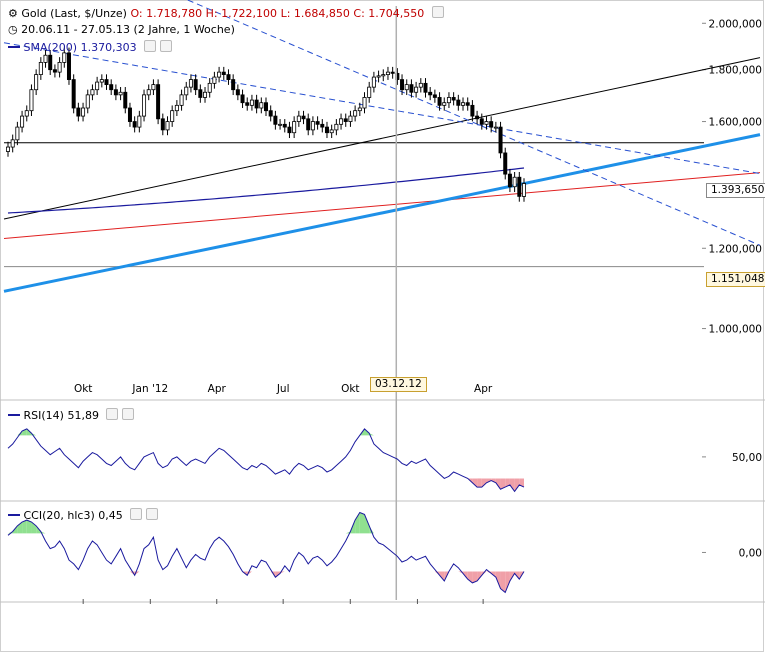 The width and height of the screenshot is (765, 653). Describe the element at coordinates (735, 330) in the screenshot. I see `y-tick-label: 1.000,000` at that location.